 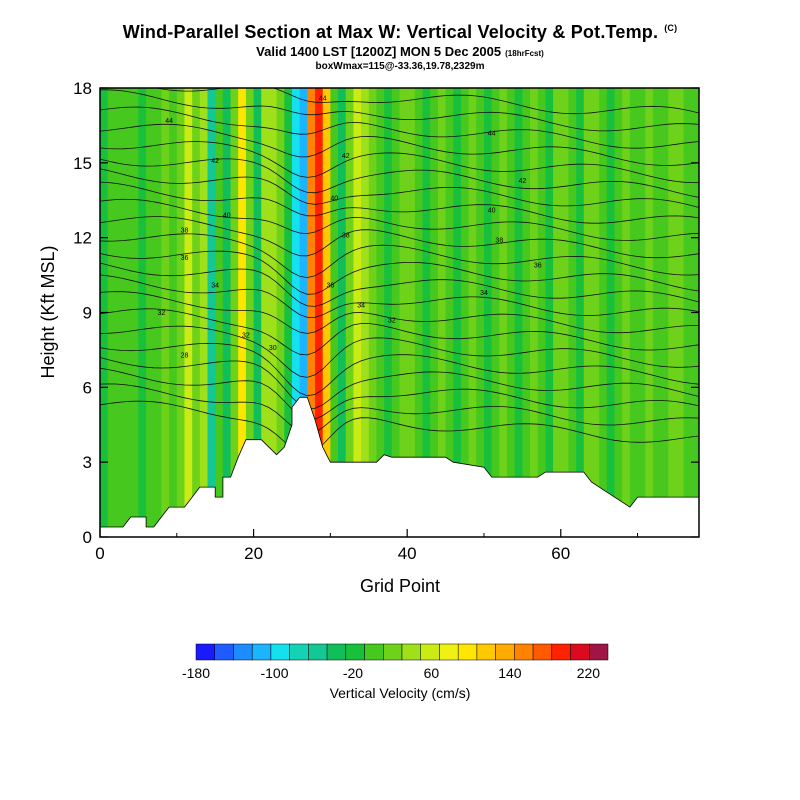 What do you see at coordinates (400, 693) in the screenshot?
I see `colorbar-label: Vertical Velocity (cm/s)` at bounding box center [400, 693].